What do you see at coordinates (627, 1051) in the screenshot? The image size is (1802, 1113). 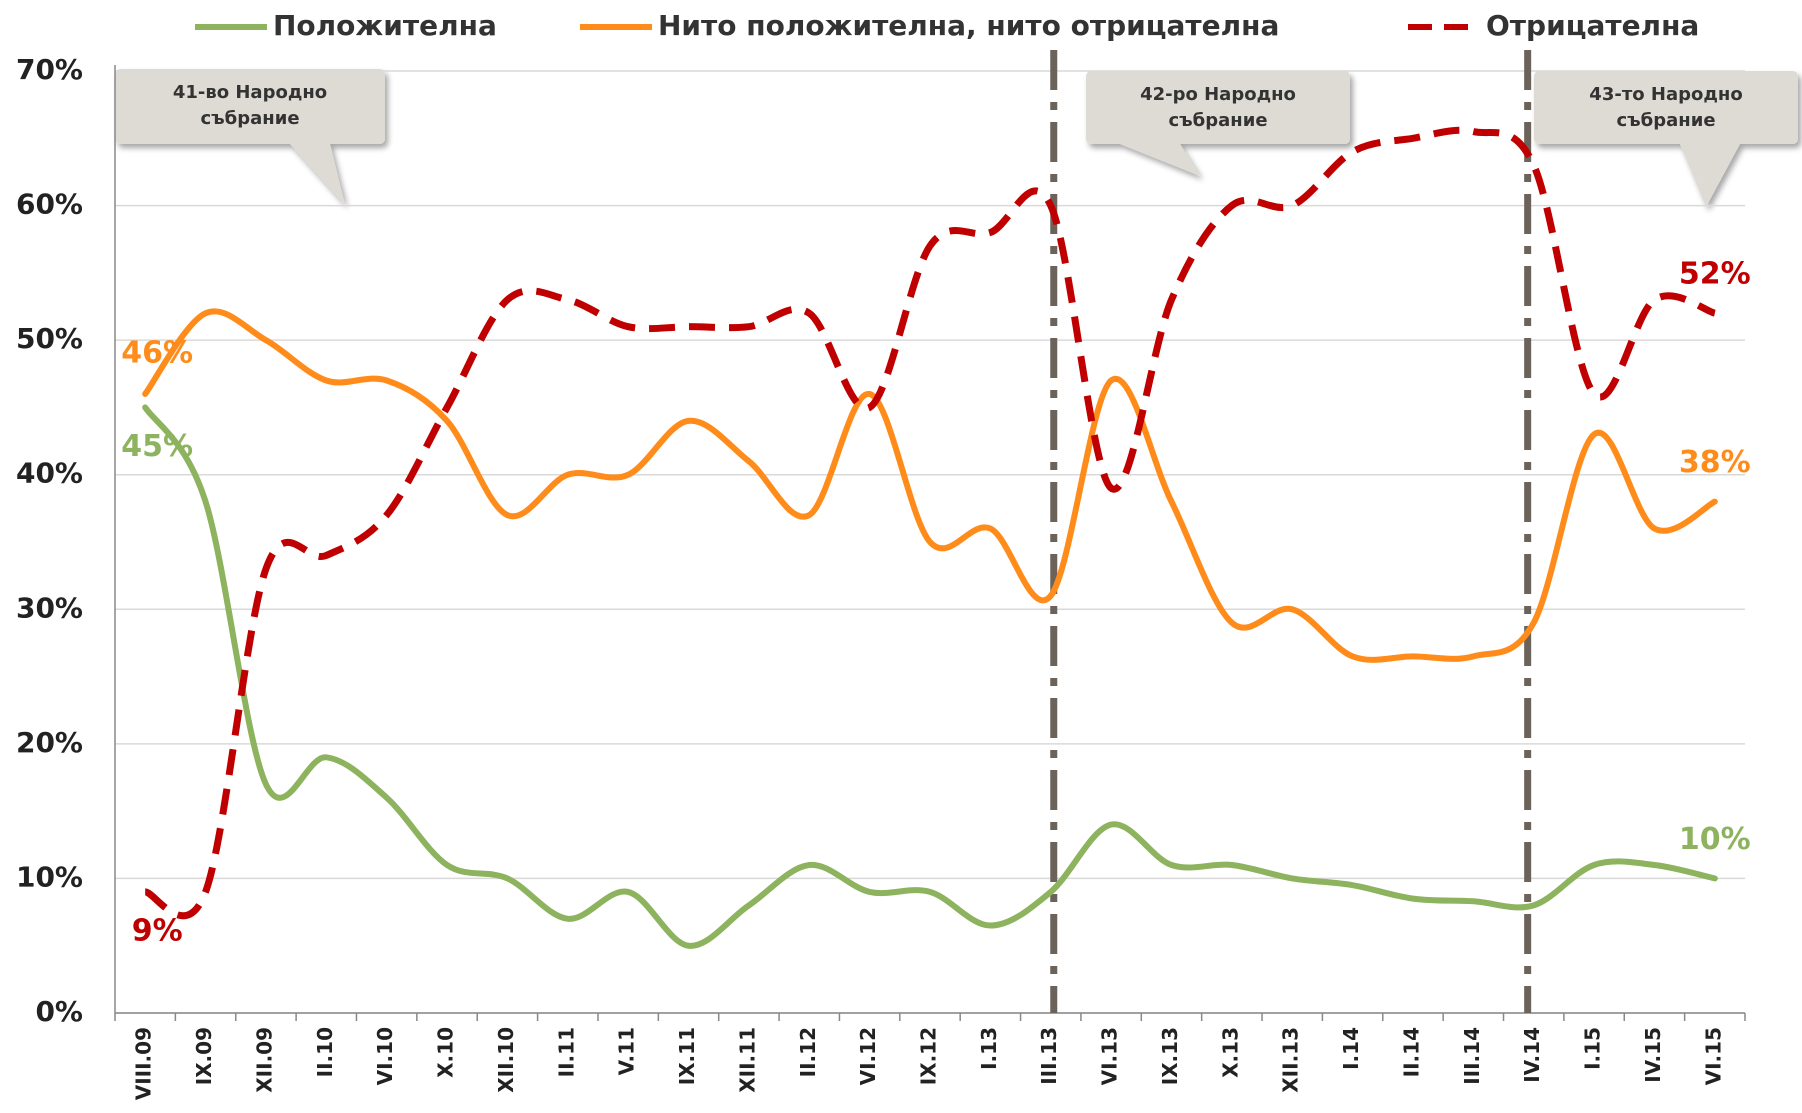 I see `x-tick-label: V.11` at bounding box center [627, 1051].